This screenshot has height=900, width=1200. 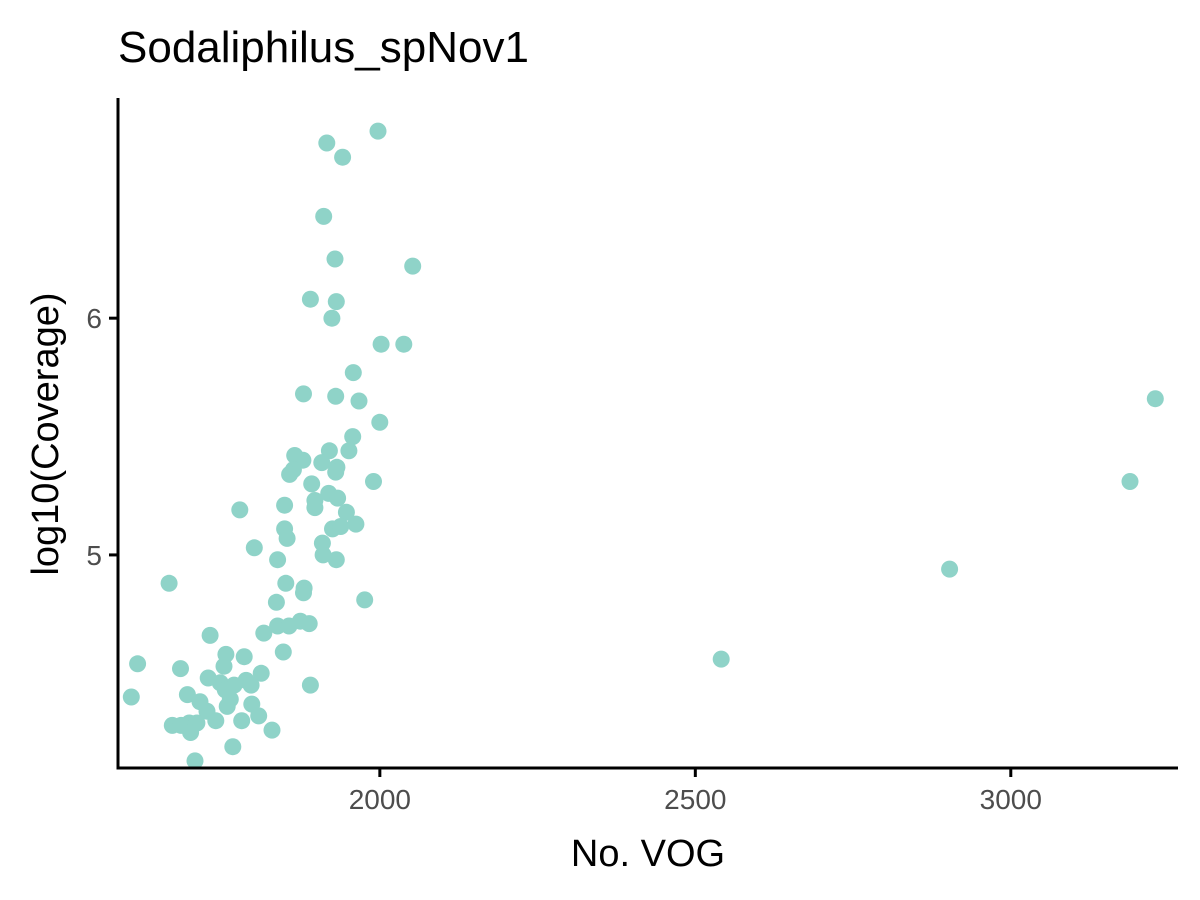 What do you see at coordinates (1011, 799) in the screenshot?
I see `x-tick-label-2: 3000` at bounding box center [1011, 799].